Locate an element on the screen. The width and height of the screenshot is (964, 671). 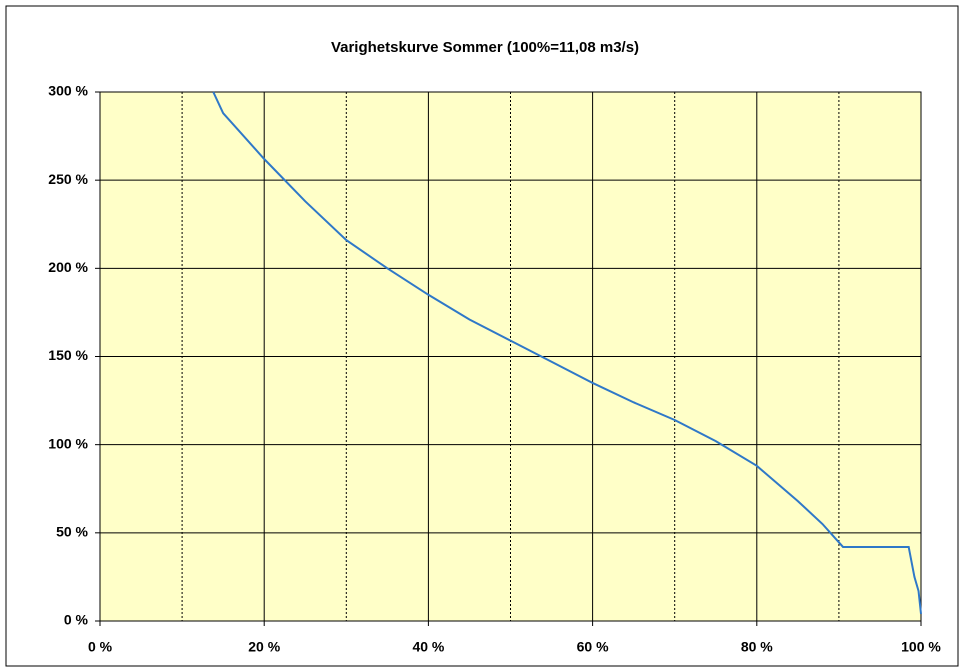
y-tick-label: 150 % is located at coordinates (68, 355).